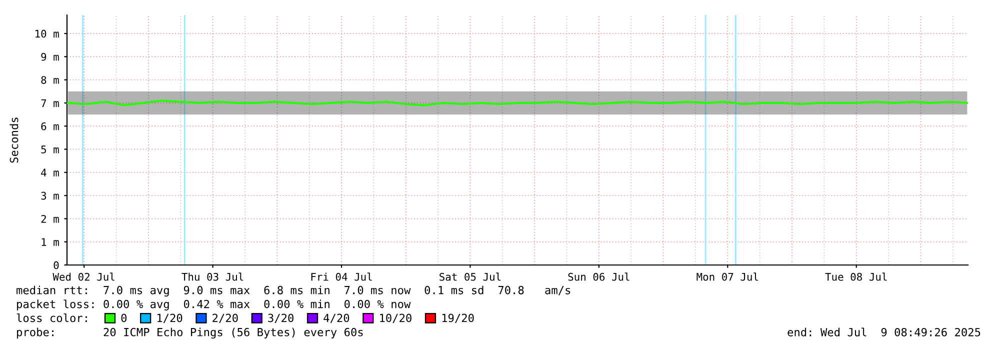 This screenshot has width=997, height=347. What do you see at coordinates (50, 172) in the screenshot?
I see `y-tick-label: 4 m` at bounding box center [50, 172].